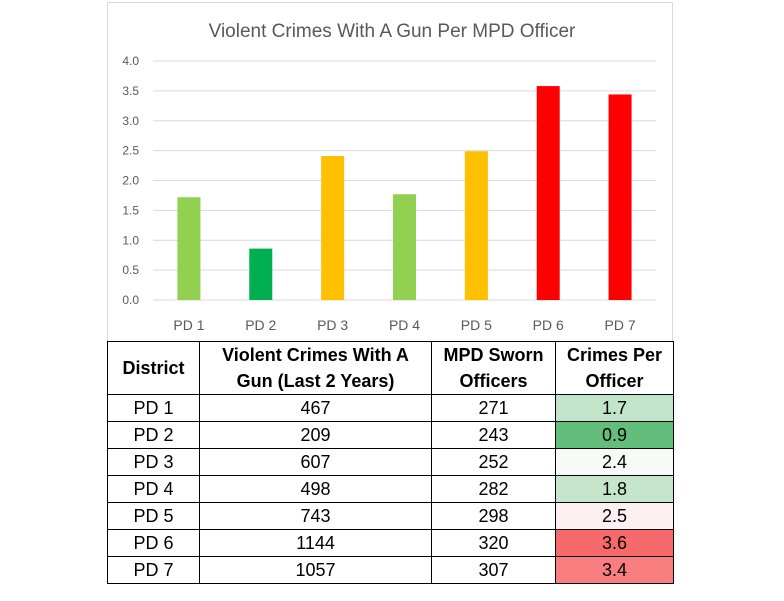  Describe the element at coordinates (188, 325) in the screenshot. I see `x-category-label: PD 1` at that location.